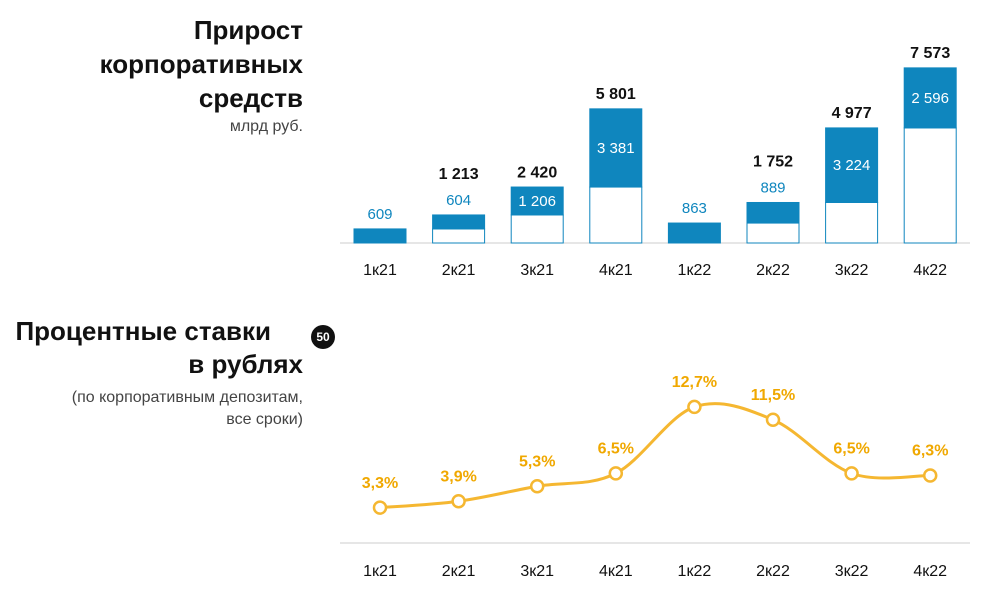 The height and width of the screenshot is (602, 990). What do you see at coordinates (694, 382) in the screenshot?
I see `value-label: 12,7%` at bounding box center [694, 382].